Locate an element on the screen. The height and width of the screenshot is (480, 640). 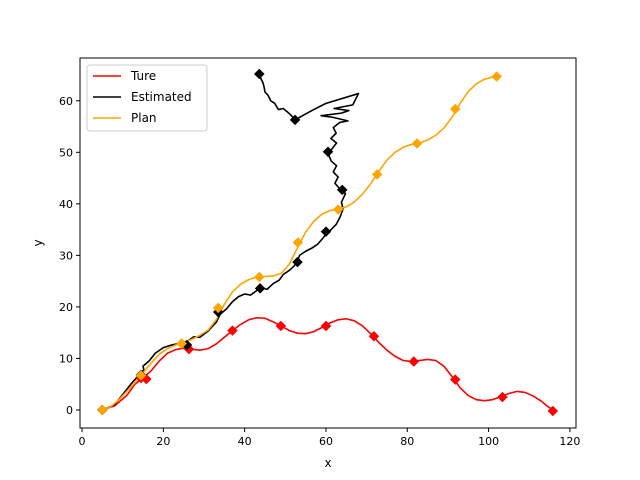
x-axis-ticks: 0 20 40 60 80 100 120 is located at coordinates (329, 438).